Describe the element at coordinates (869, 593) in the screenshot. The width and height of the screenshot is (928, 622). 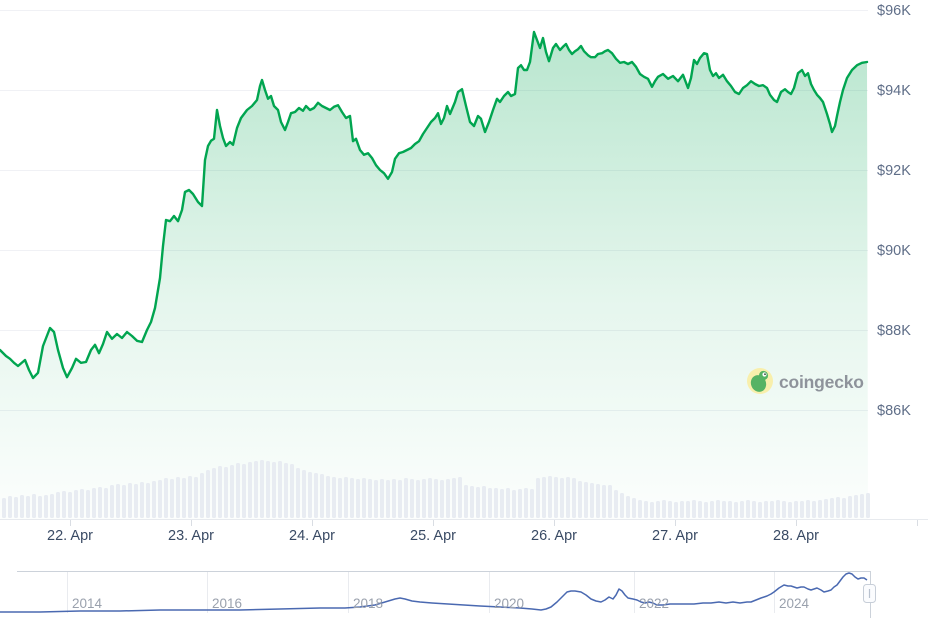
I see `navigator-handle` at that location.